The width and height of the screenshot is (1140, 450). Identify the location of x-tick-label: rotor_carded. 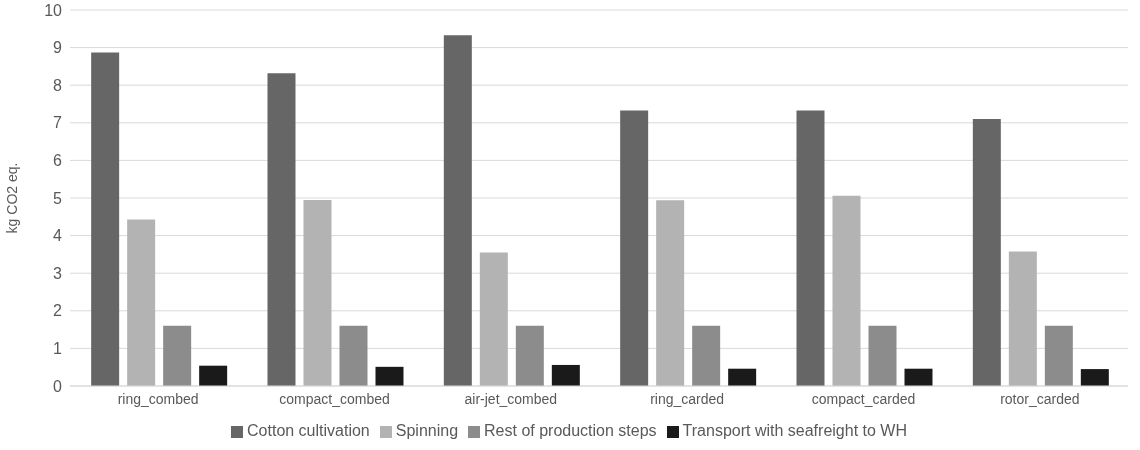
(1040, 398).